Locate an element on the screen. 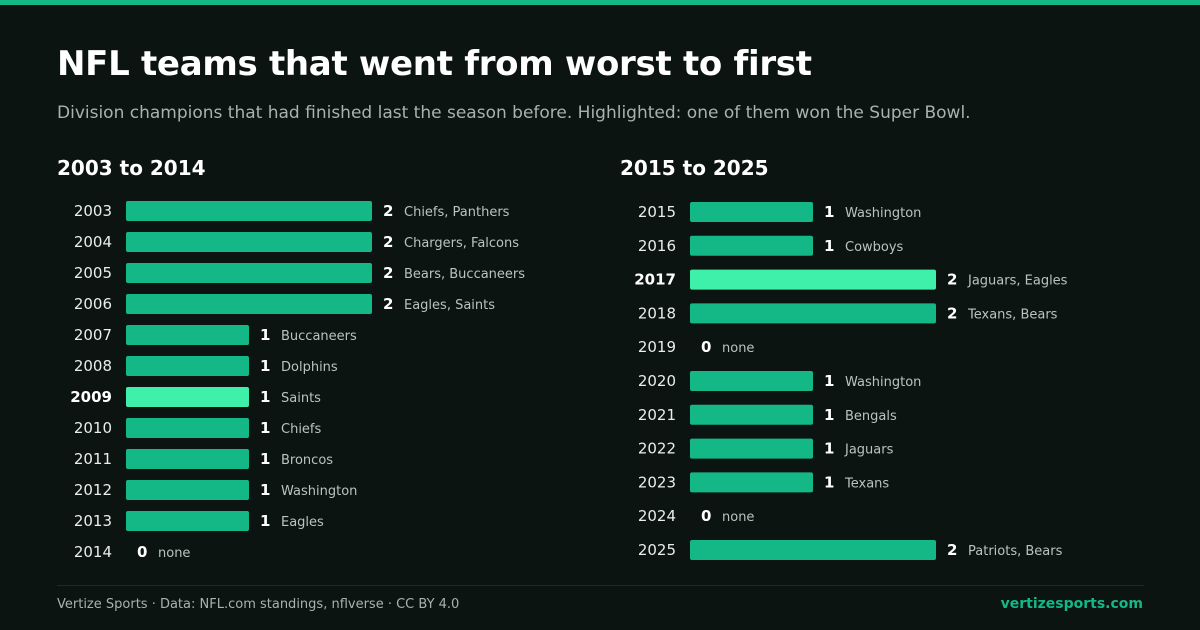  year-label: 2007 is located at coordinates (93, 335).